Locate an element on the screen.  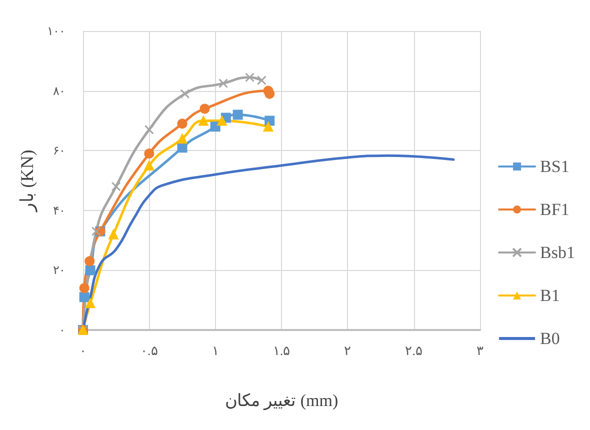
x-tick-label: ۲ is located at coordinates (348, 350).